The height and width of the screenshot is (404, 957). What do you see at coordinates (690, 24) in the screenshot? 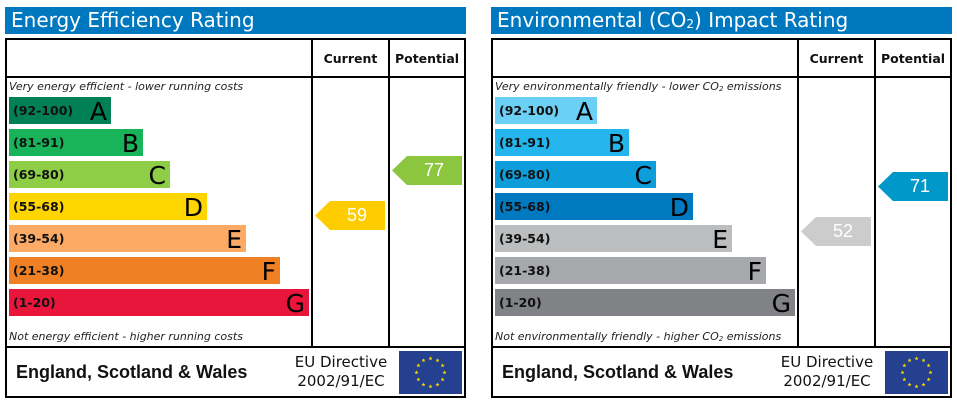
I see `title-subscript: 2` at bounding box center [690, 24].